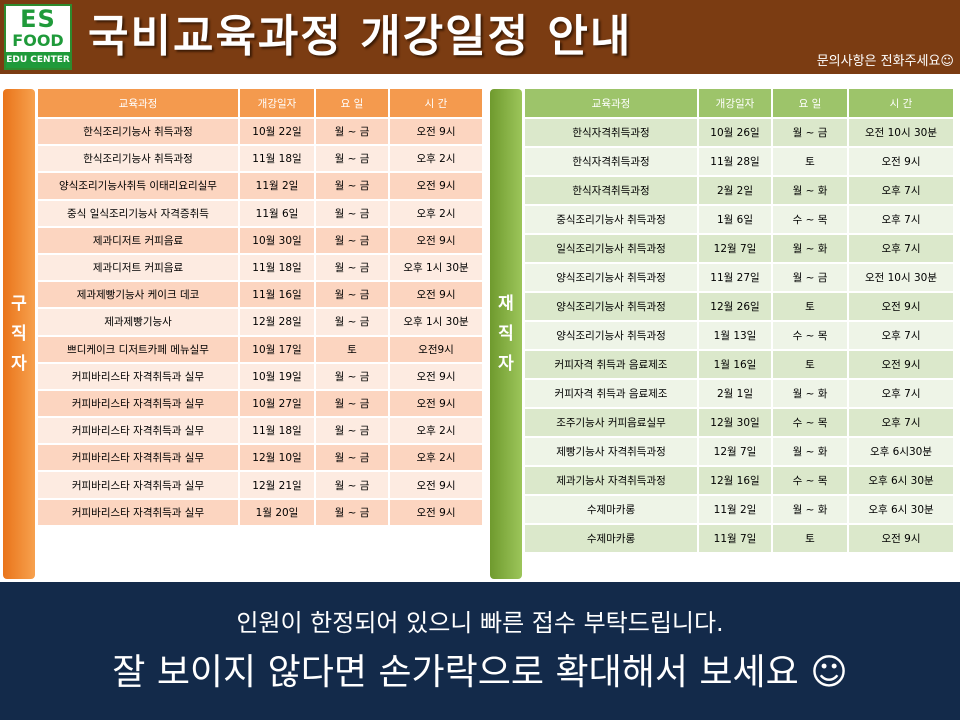  Describe the element at coordinates (436, 322) in the screenshot. I see `cell-time: 오후 1시 30분` at that location.